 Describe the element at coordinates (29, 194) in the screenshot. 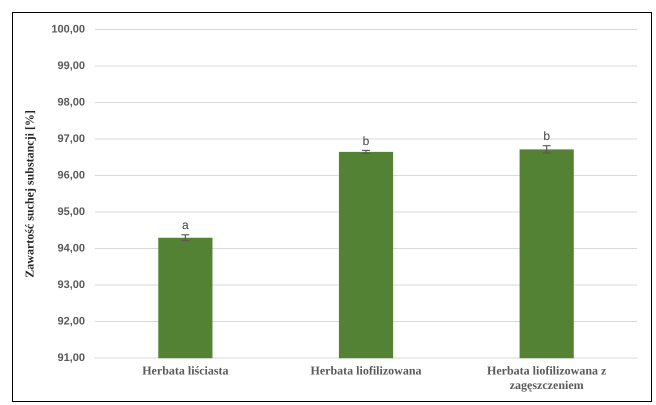

I see `y-axis-title: Zawartość suchej substancji [%]` at that location.